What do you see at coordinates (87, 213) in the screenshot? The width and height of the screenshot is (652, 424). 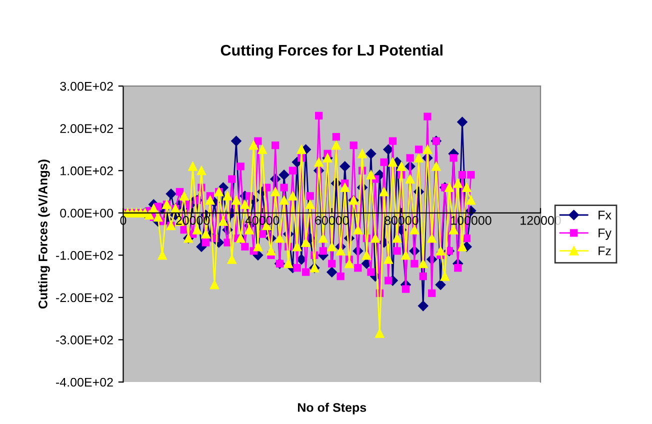 I see `y-tick-label: 0.00E+00` at bounding box center [87, 213].